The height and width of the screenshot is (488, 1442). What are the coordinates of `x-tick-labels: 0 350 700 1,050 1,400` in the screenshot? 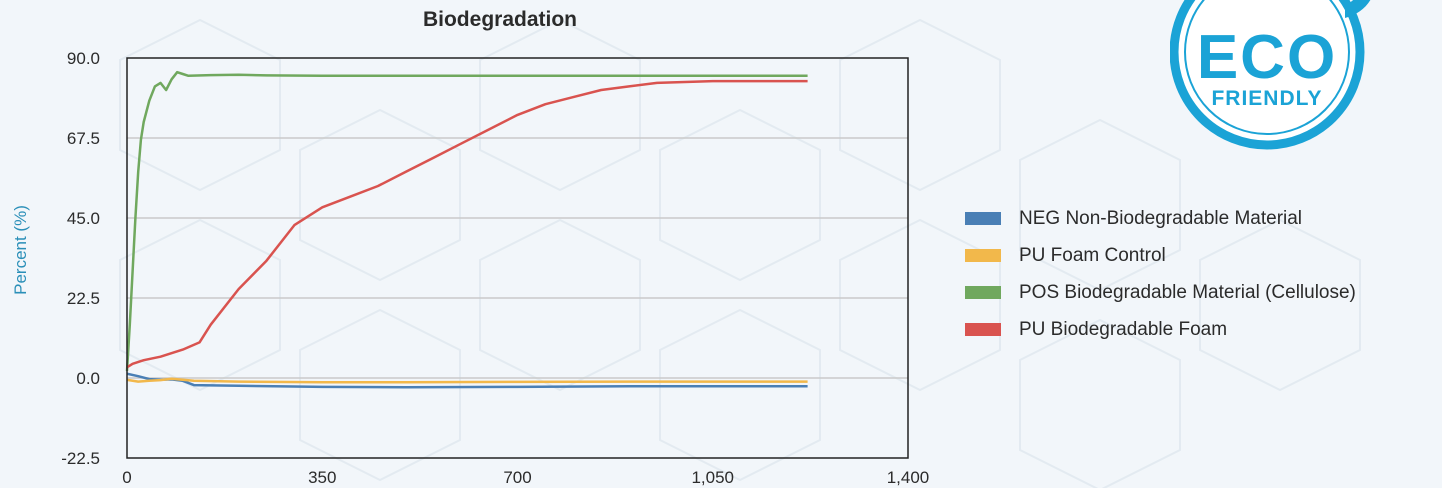 It's located at (525, 477).